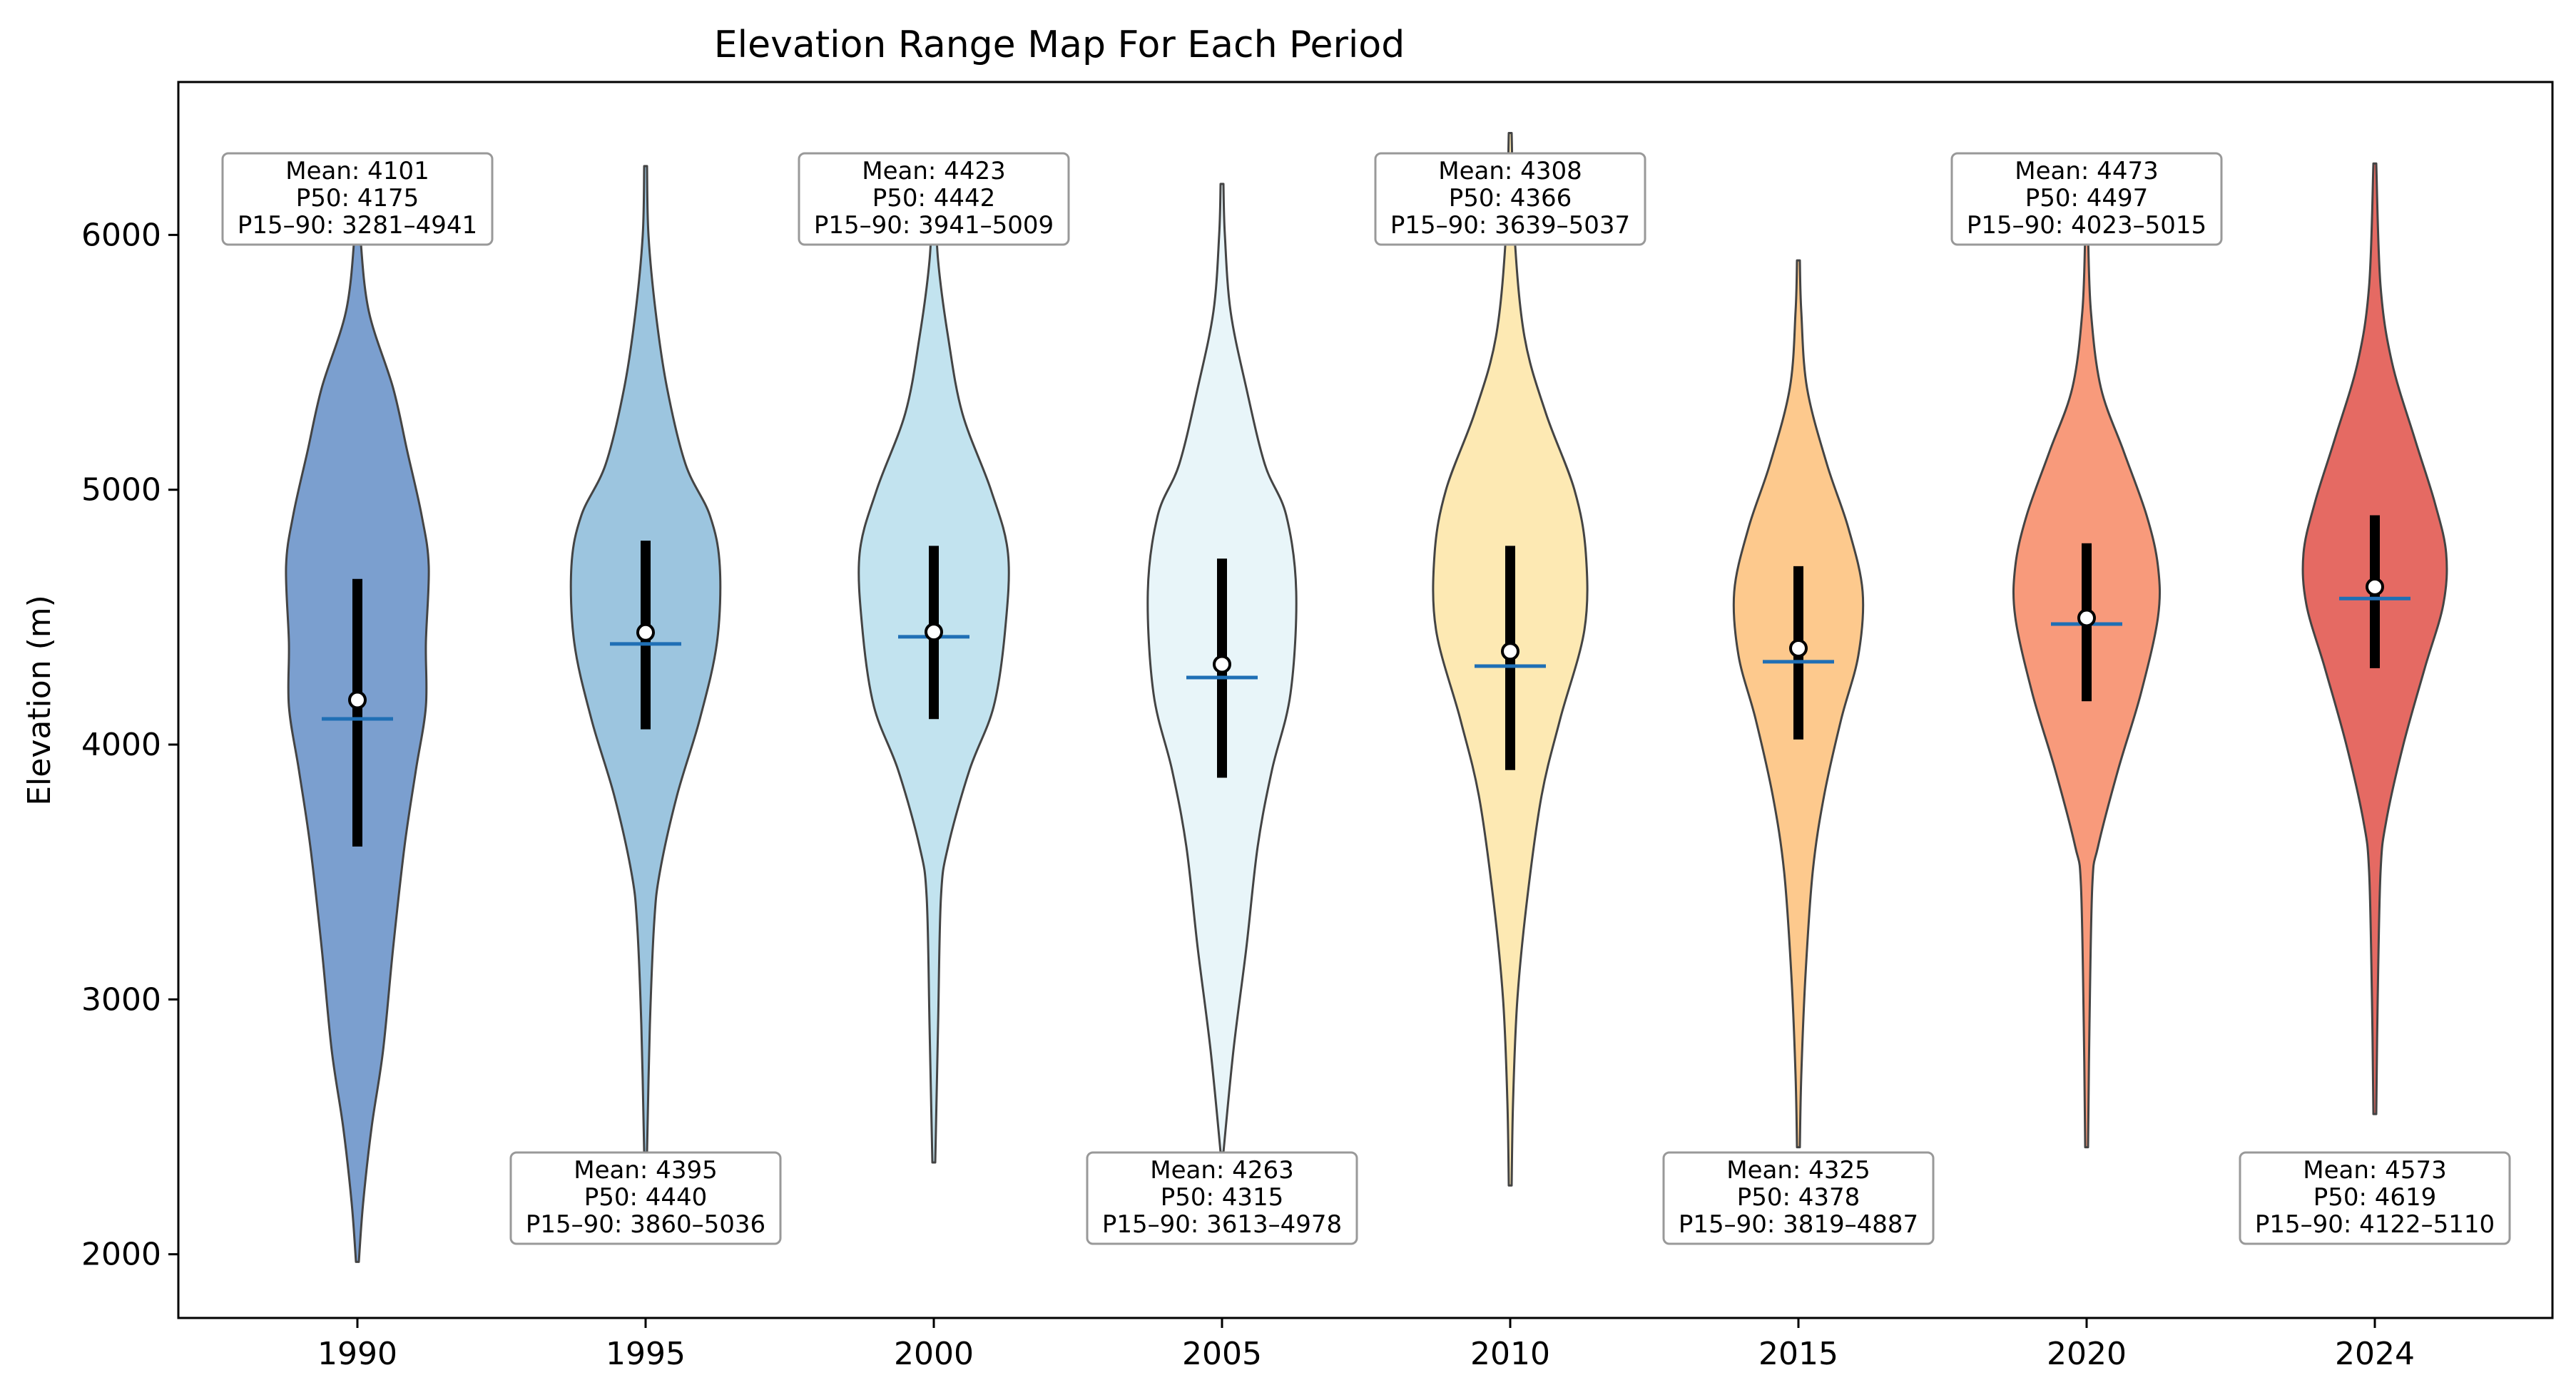 This screenshot has width=2576, height=1385. I want to click on y-tick-label: 6000, so click(121, 235).